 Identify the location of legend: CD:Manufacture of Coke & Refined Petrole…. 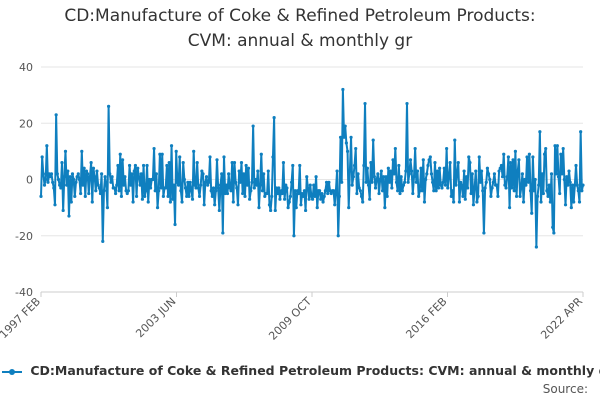
(301, 370).